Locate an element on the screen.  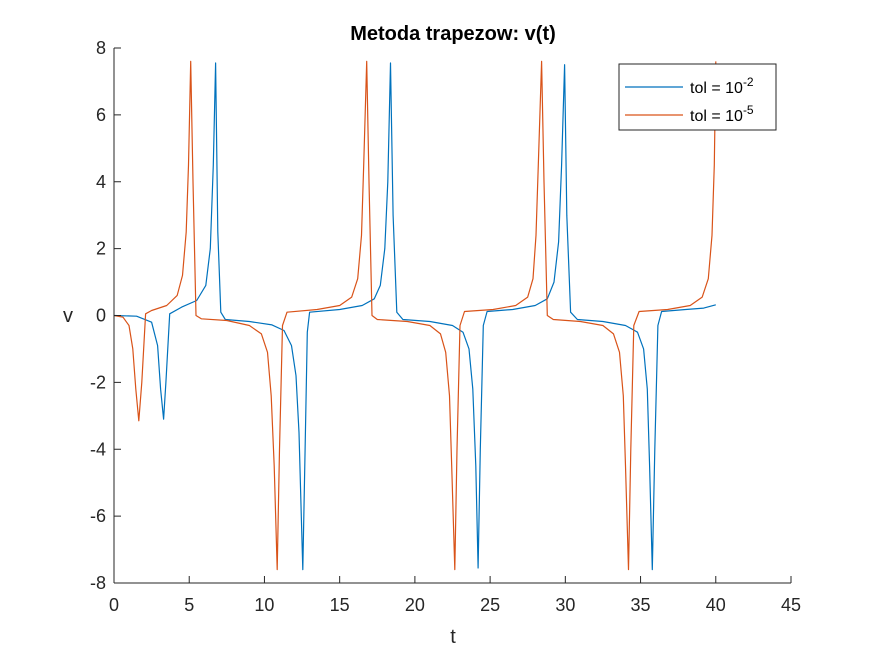
x-tick-label: 0 is located at coordinates (114, 605).